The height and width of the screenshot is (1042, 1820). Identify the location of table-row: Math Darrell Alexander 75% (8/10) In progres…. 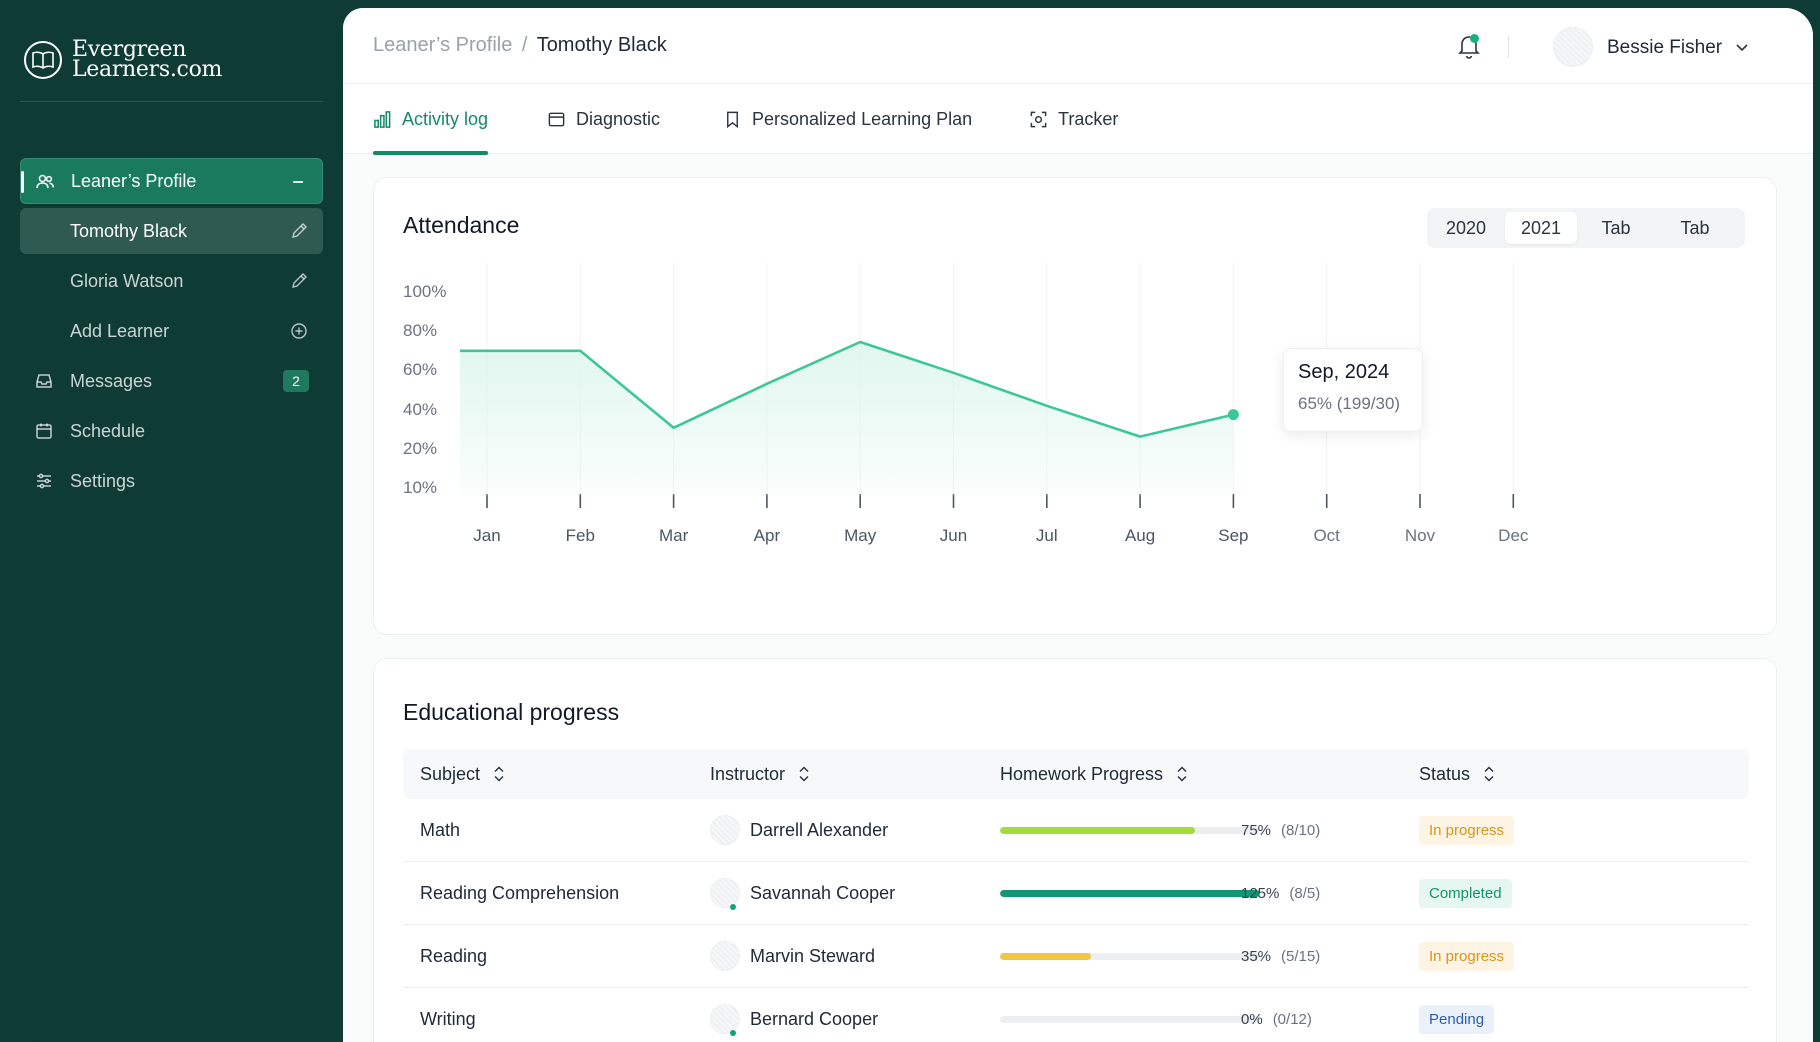
(1076, 830).